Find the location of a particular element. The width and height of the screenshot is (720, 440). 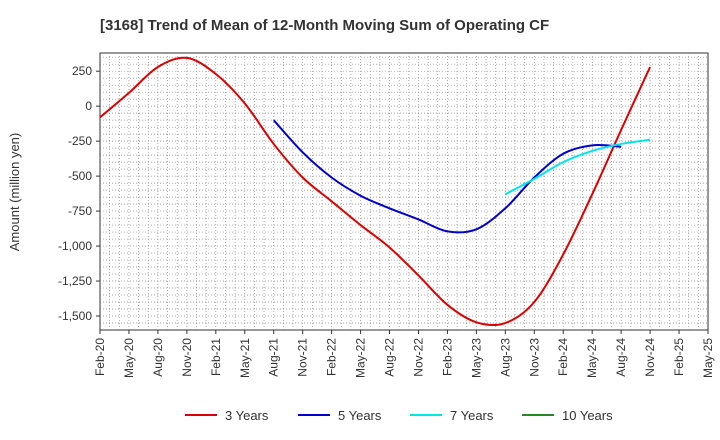

x-tick-label: Feb-25 is located at coordinates (679, 357).